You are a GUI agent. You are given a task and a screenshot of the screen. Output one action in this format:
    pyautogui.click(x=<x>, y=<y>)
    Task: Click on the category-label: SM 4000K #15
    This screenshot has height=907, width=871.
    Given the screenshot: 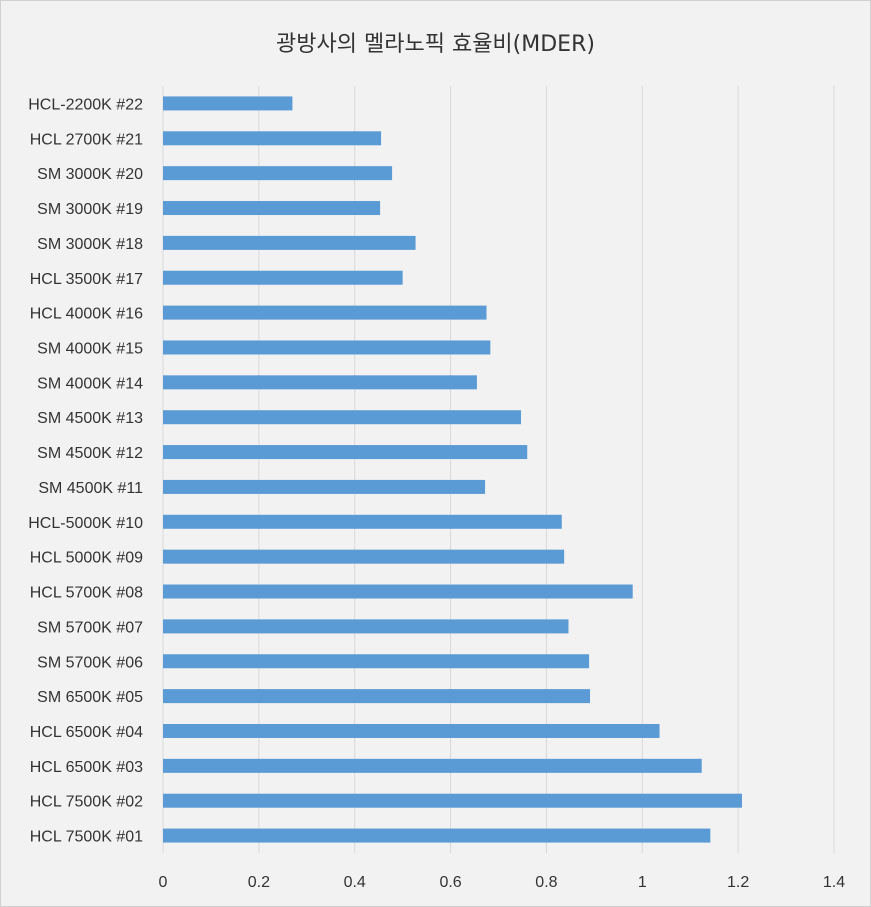 What is the action you would take?
    pyautogui.click(x=90, y=348)
    